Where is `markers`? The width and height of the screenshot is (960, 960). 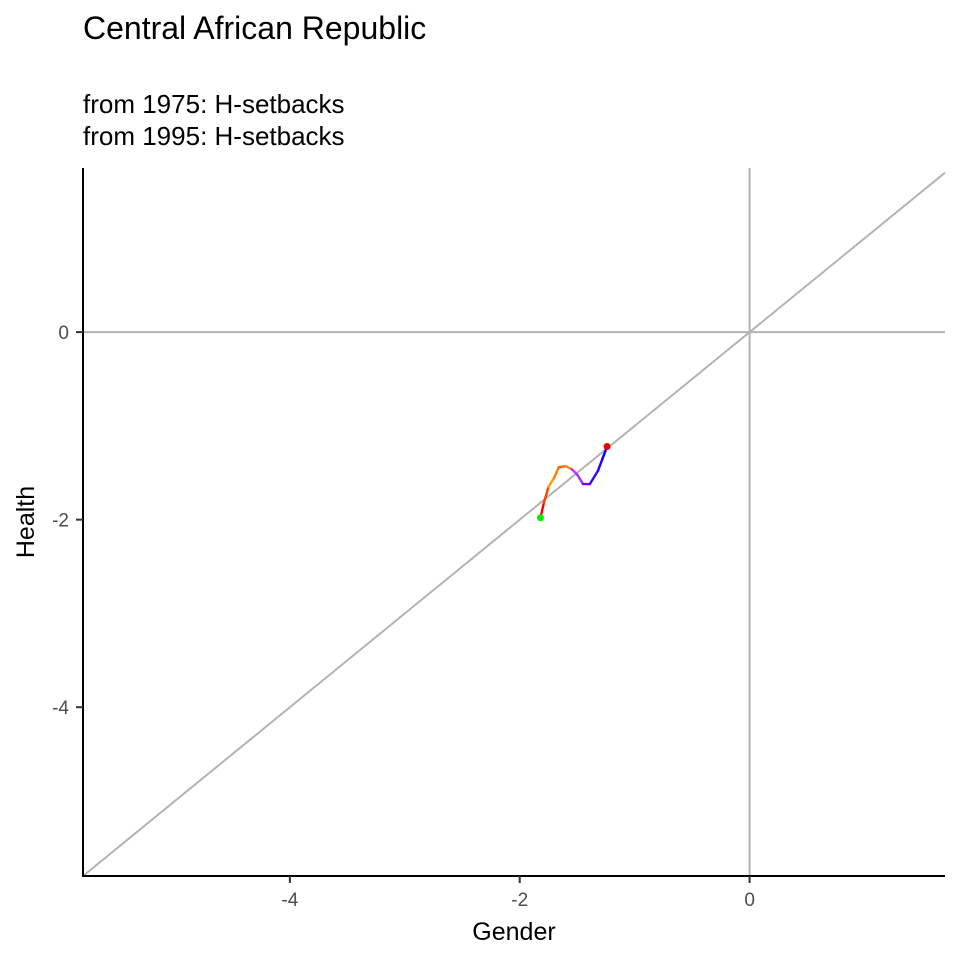
markers is located at coordinates (573, 482).